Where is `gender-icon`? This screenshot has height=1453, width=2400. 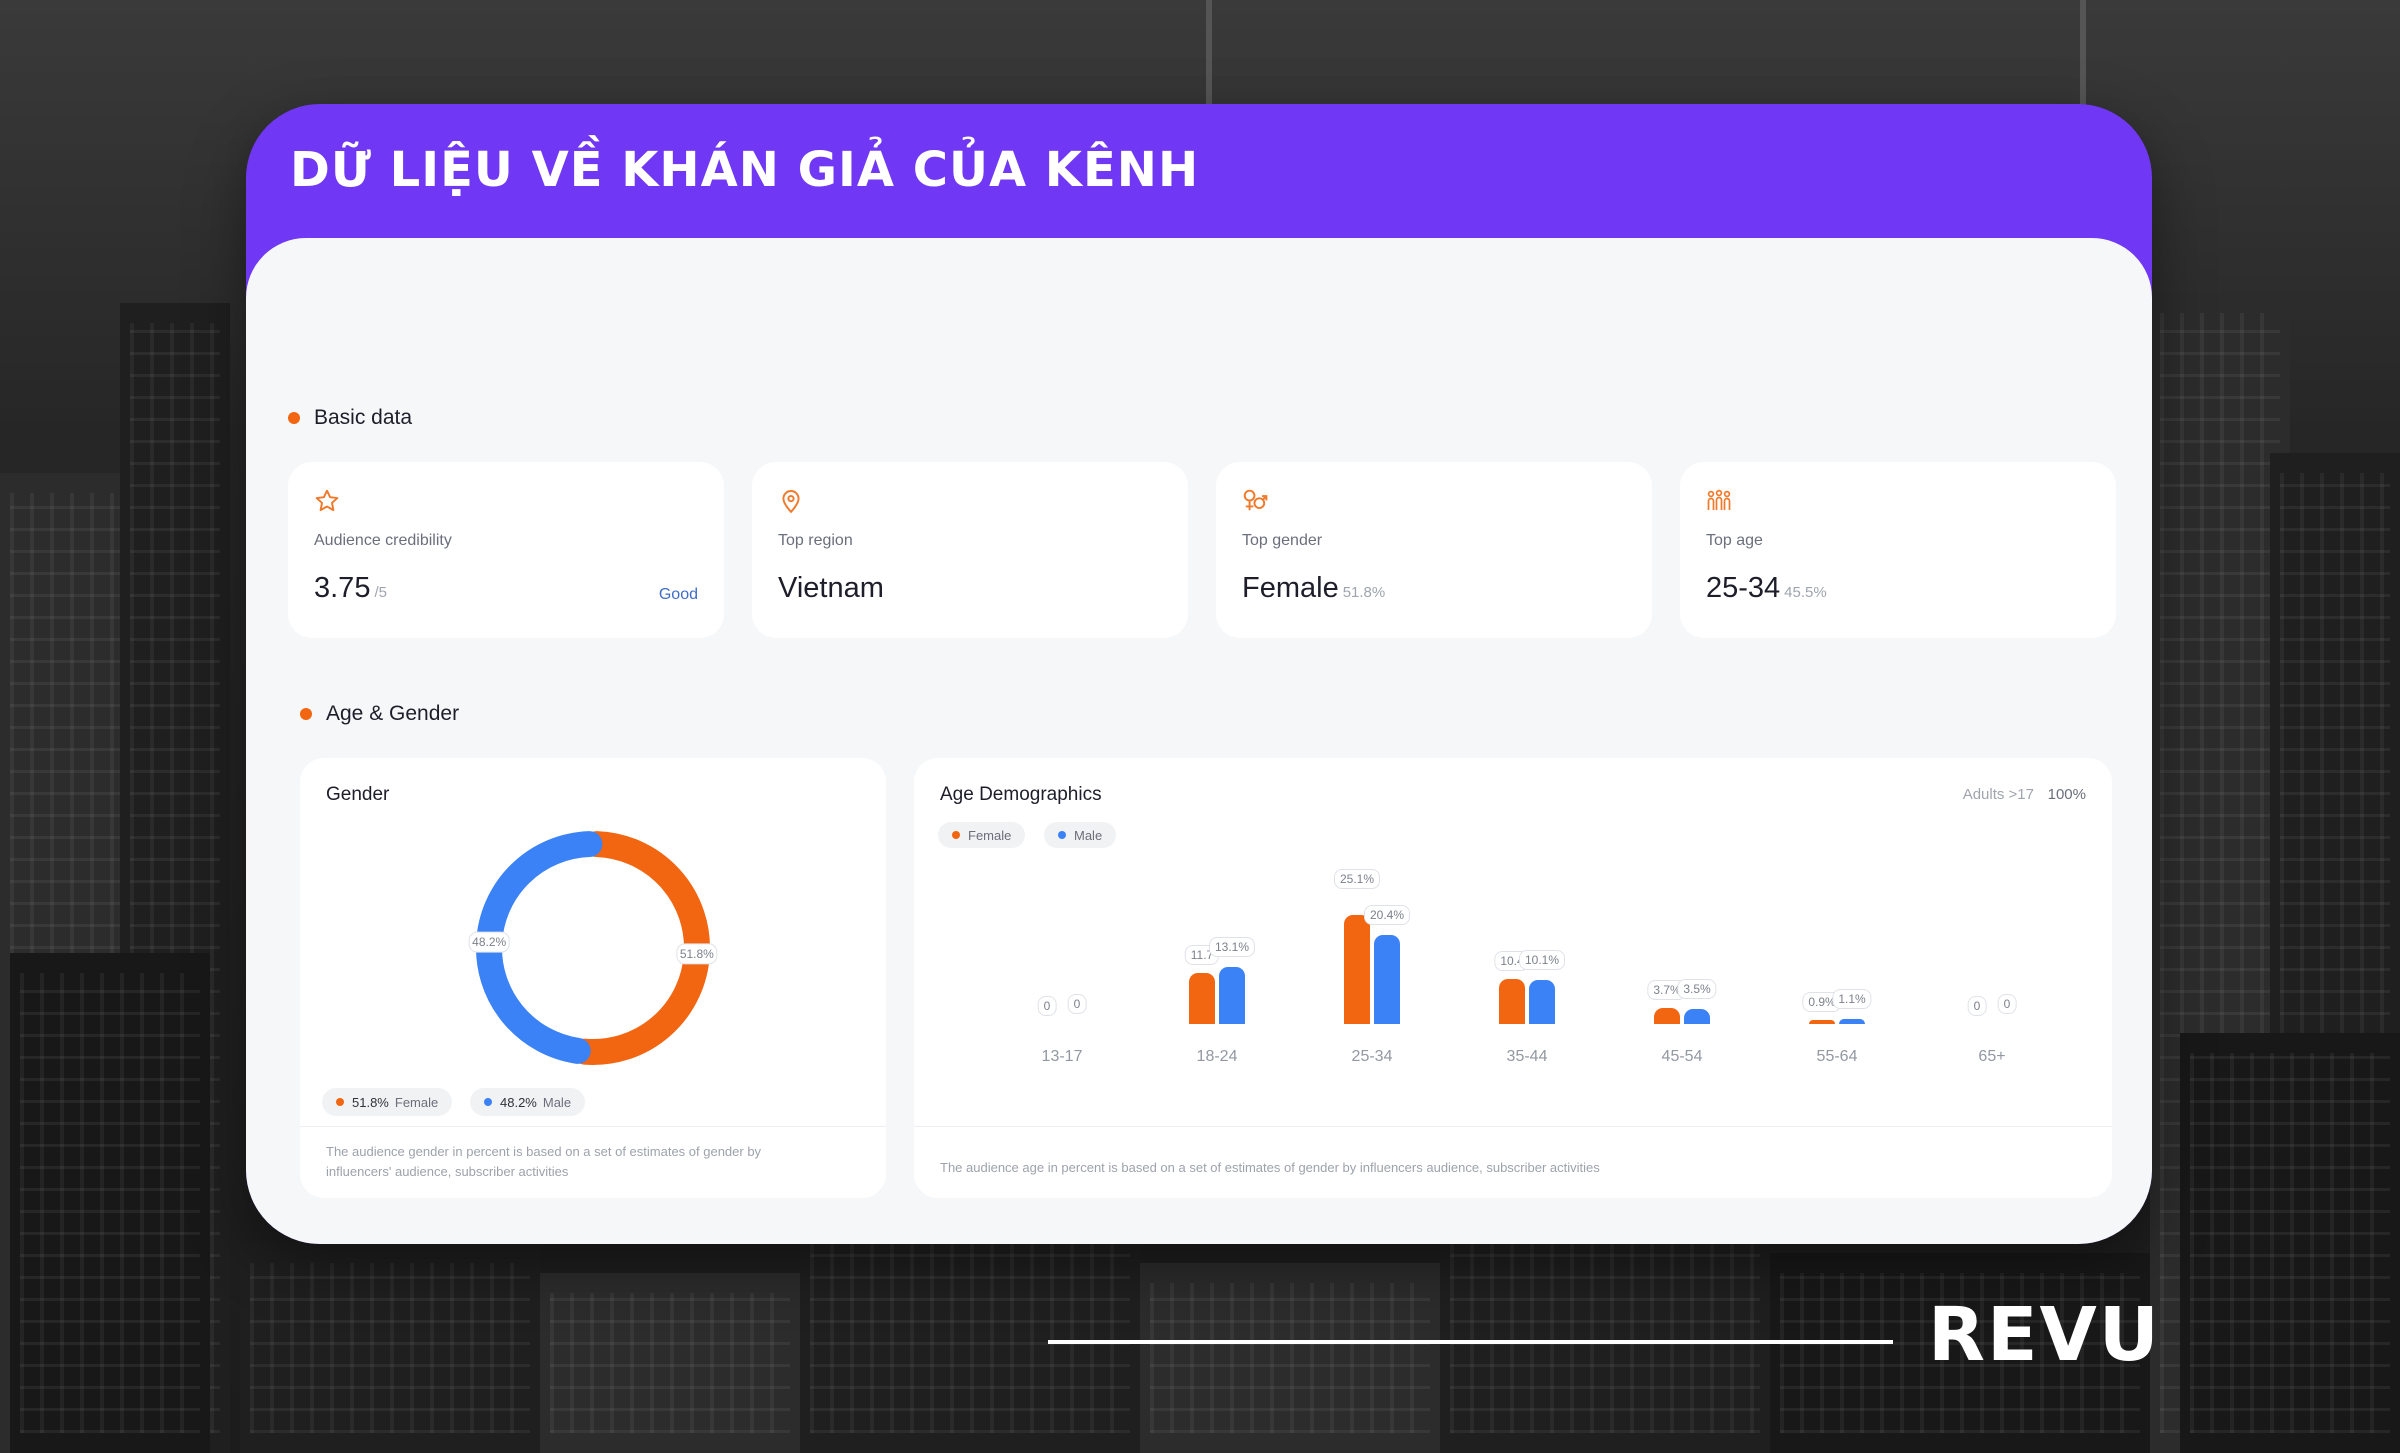
gender-icon is located at coordinates (1255, 500).